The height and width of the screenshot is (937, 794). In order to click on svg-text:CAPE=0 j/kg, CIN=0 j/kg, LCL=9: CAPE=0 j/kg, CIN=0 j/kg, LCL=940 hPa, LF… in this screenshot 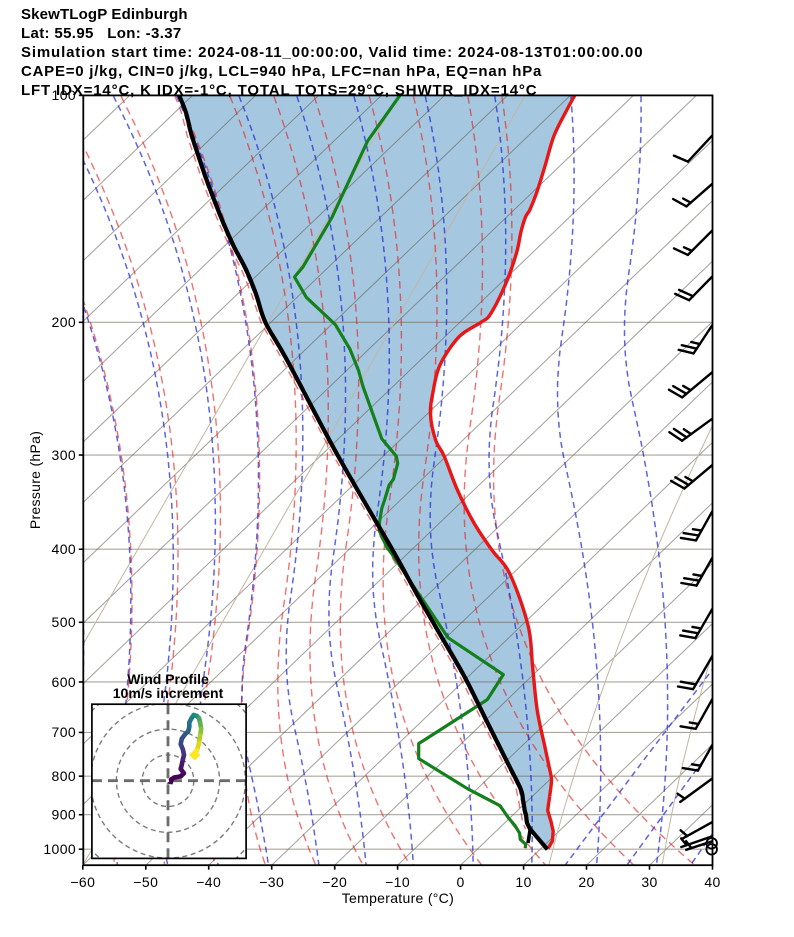, I will do `click(281, 71)`.